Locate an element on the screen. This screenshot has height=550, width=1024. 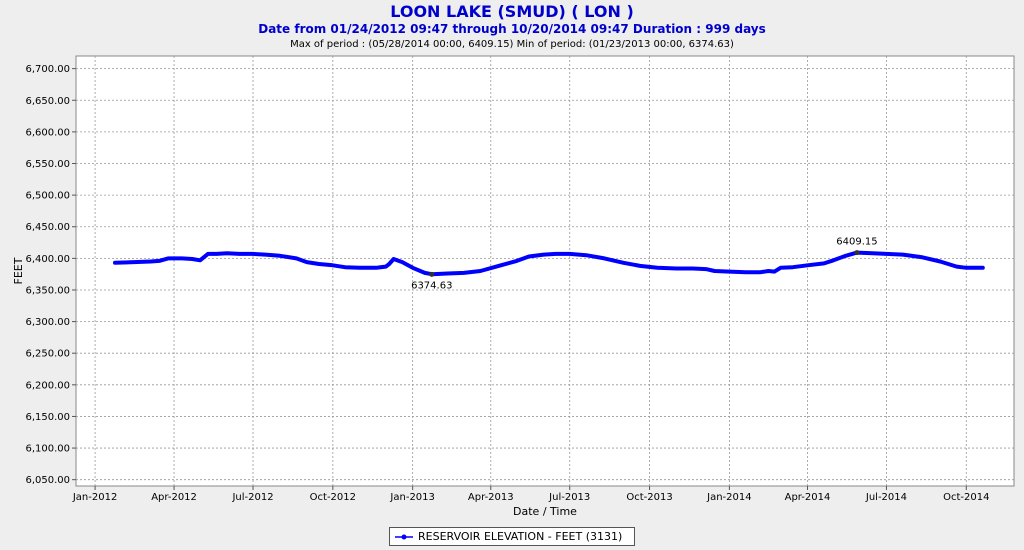
y-tick-label: 6,650.00 is located at coordinates (47, 101).